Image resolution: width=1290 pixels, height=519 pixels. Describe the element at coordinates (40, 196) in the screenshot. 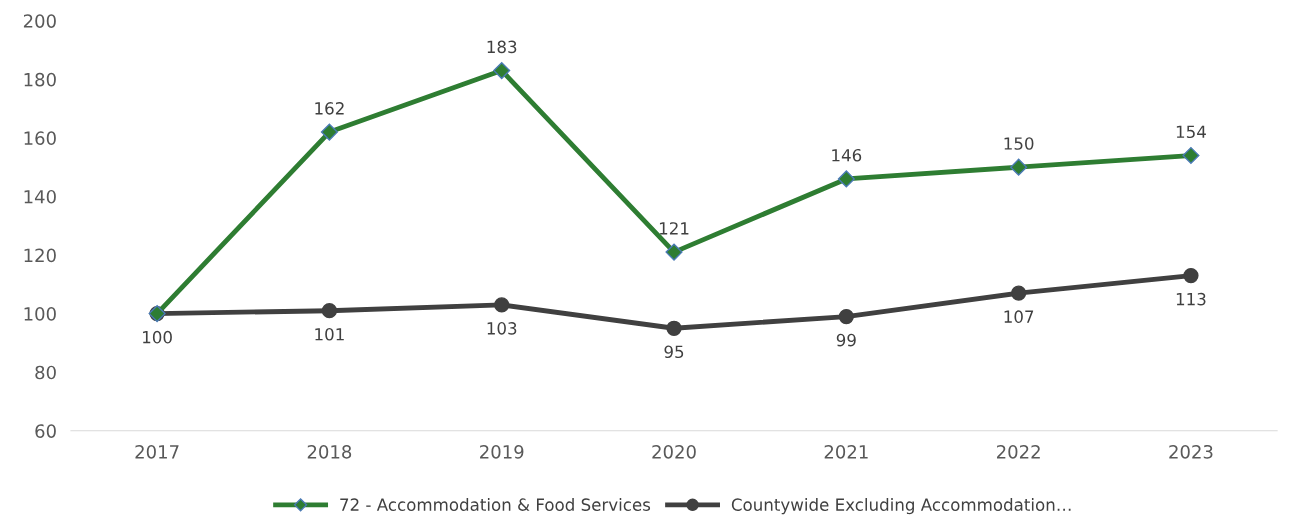

I see `y-tick-label: 140` at that location.